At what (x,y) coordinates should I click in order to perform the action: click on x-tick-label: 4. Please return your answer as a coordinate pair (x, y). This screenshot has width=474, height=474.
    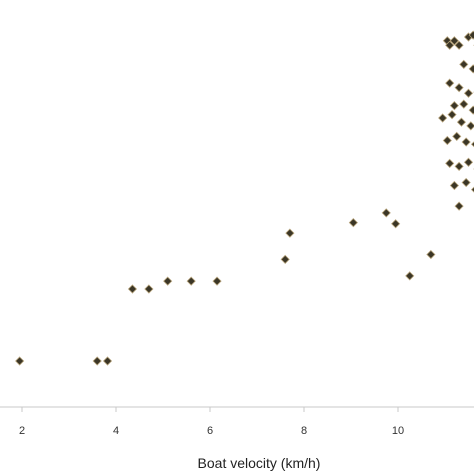
    Looking at the image, I should click on (116, 431).